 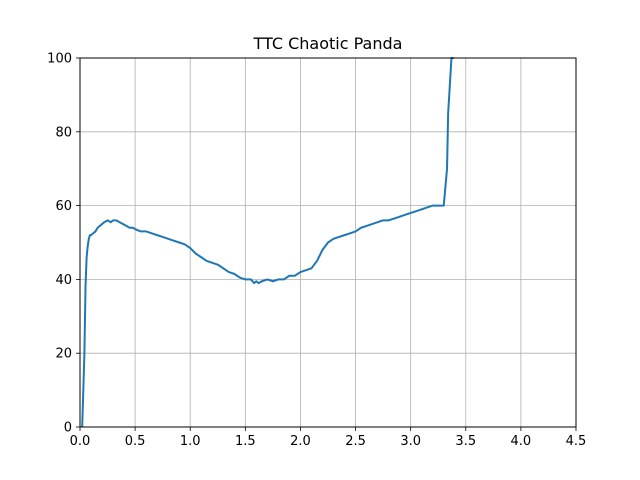 What do you see at coordinates (328, 438) in the screenshot?
I see `x-axis: 0.0 0.5 1.0 1.5 2.0 2.5 3.0 3.5 4.0 4.5` at bounding box center [328, 438].